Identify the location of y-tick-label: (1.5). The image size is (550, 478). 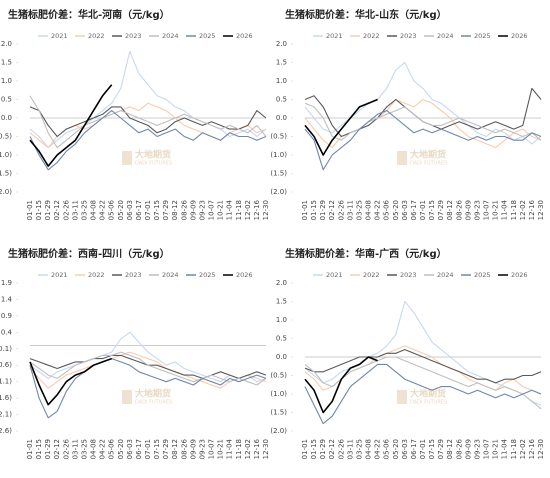
(278, 174).